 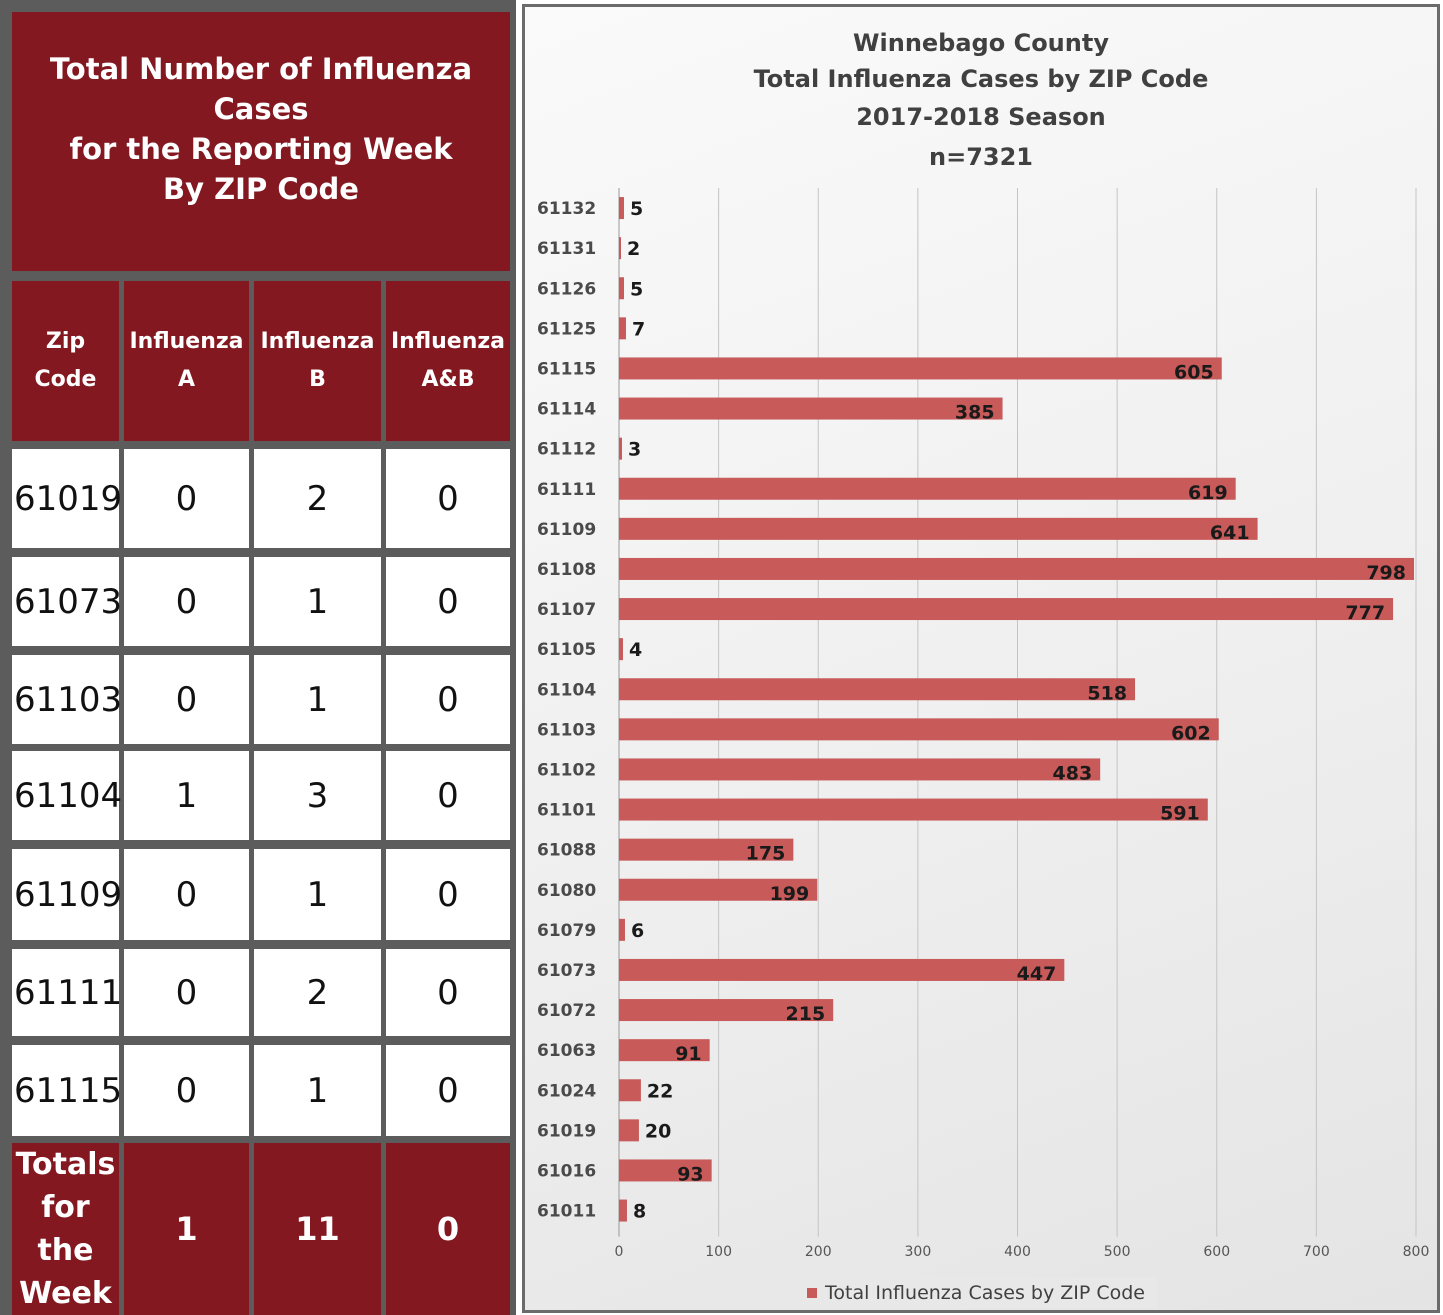 What do you see at coordinates (1386, 573) in the screenshot?
I see `value-label: 798` at bounding box center [1386, 573].